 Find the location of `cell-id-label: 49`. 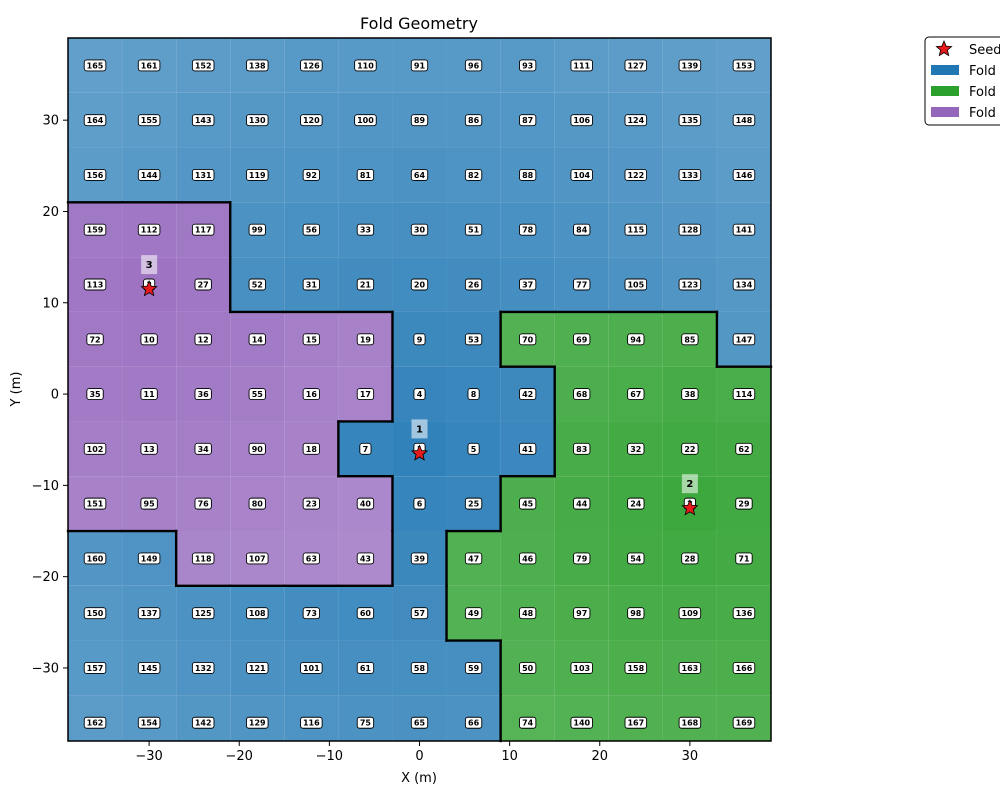

cell-id-label: 49 is located at coordinates (474, 613).